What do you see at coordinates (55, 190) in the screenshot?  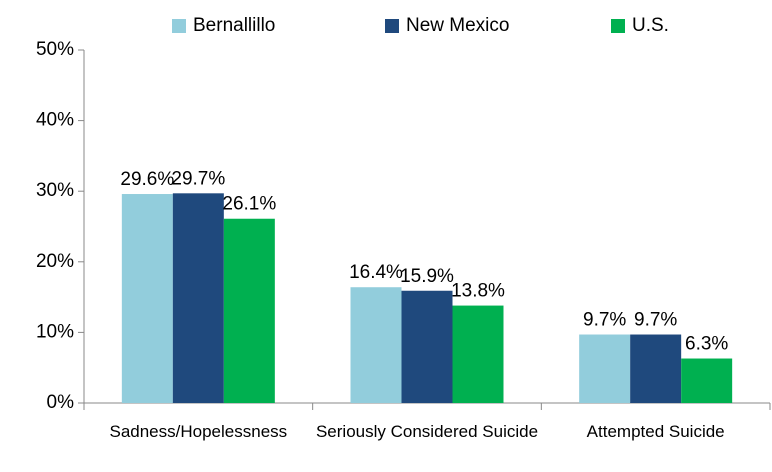 I see `y-tick-label: 30%` at bounding box center [55, 190].